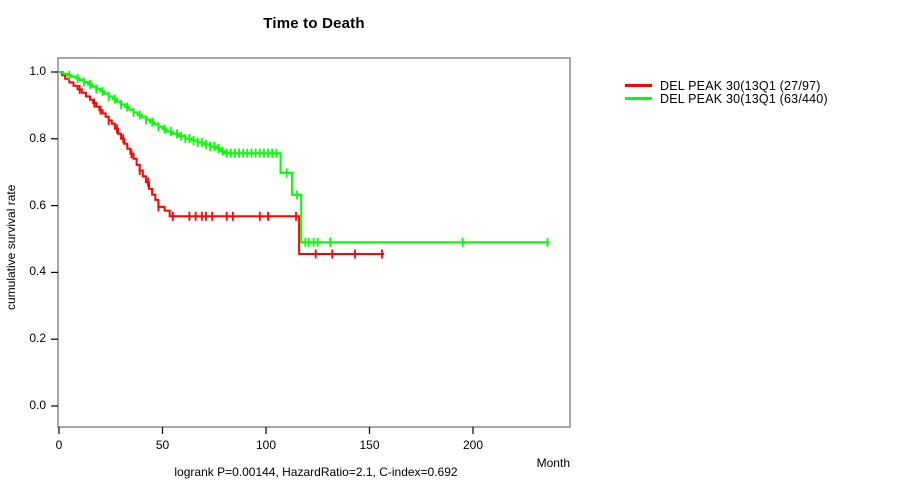 This screenshot has height=500, width=900. What do you see at coordinates (740, 85) in the screenshot?
I see `legend-label-red: DEL PEAK 30(13Q1 (27/97)` at bounding box center [740, 85].